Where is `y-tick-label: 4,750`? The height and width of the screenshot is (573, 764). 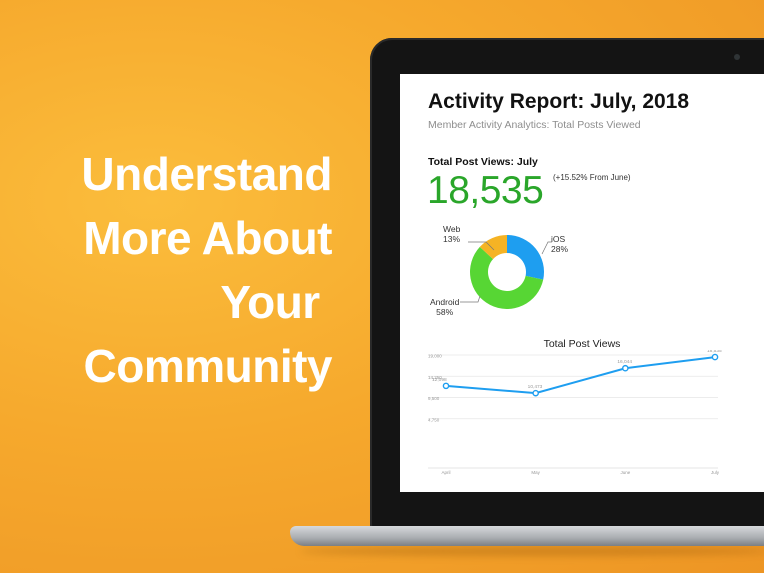 y-tick-label: 4,750 is located at coordinates (434, 419).